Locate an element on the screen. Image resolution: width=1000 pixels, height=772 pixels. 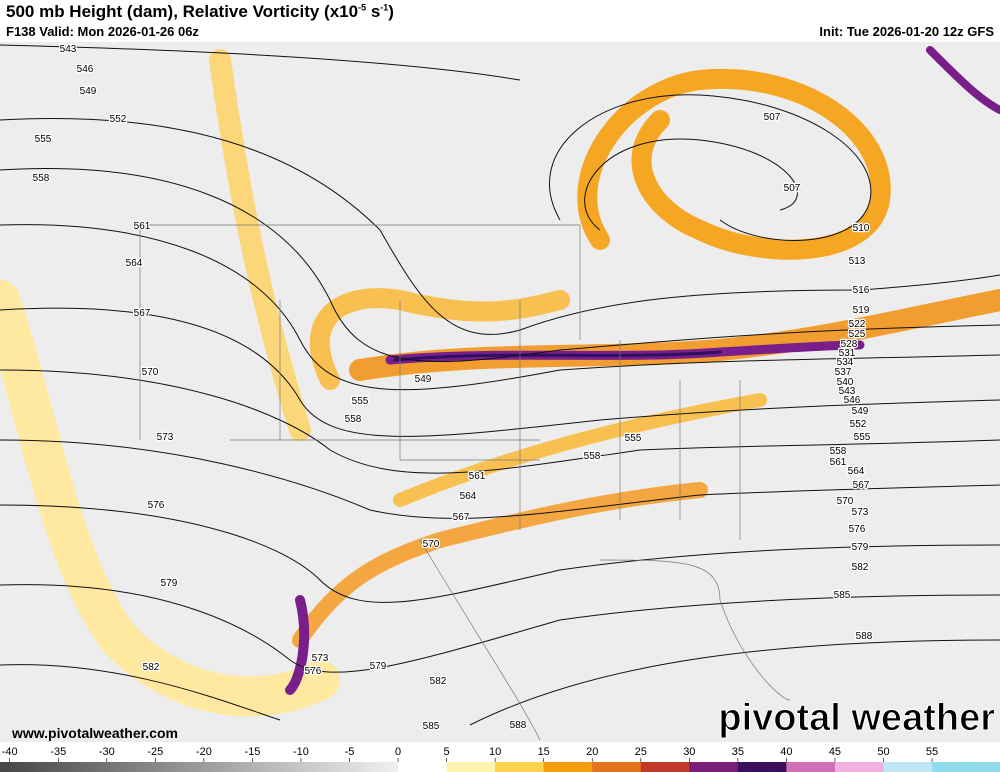
contour-label: 588 is located at coordinates (864, 636).